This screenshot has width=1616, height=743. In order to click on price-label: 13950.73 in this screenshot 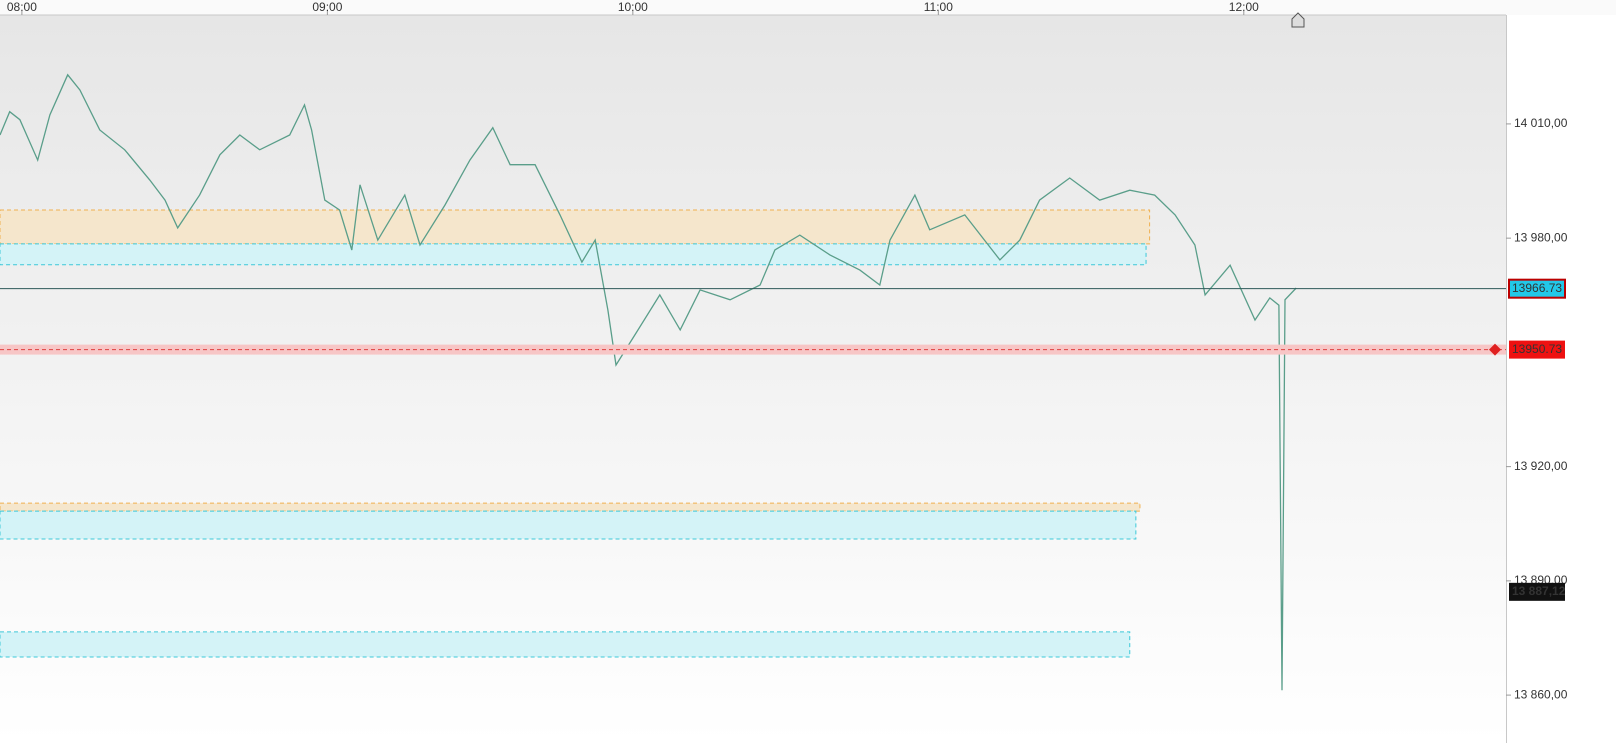, I will do `click(1537, 349)`.